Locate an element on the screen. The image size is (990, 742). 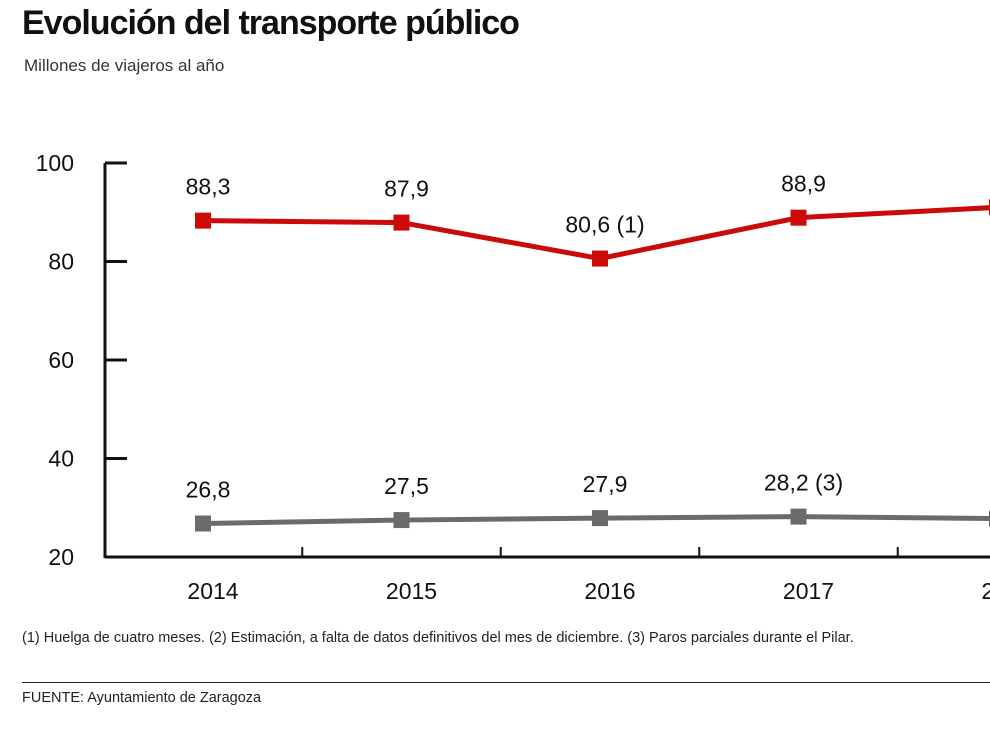
x-tick-label: 2018 is located at coordinates (985, 591).